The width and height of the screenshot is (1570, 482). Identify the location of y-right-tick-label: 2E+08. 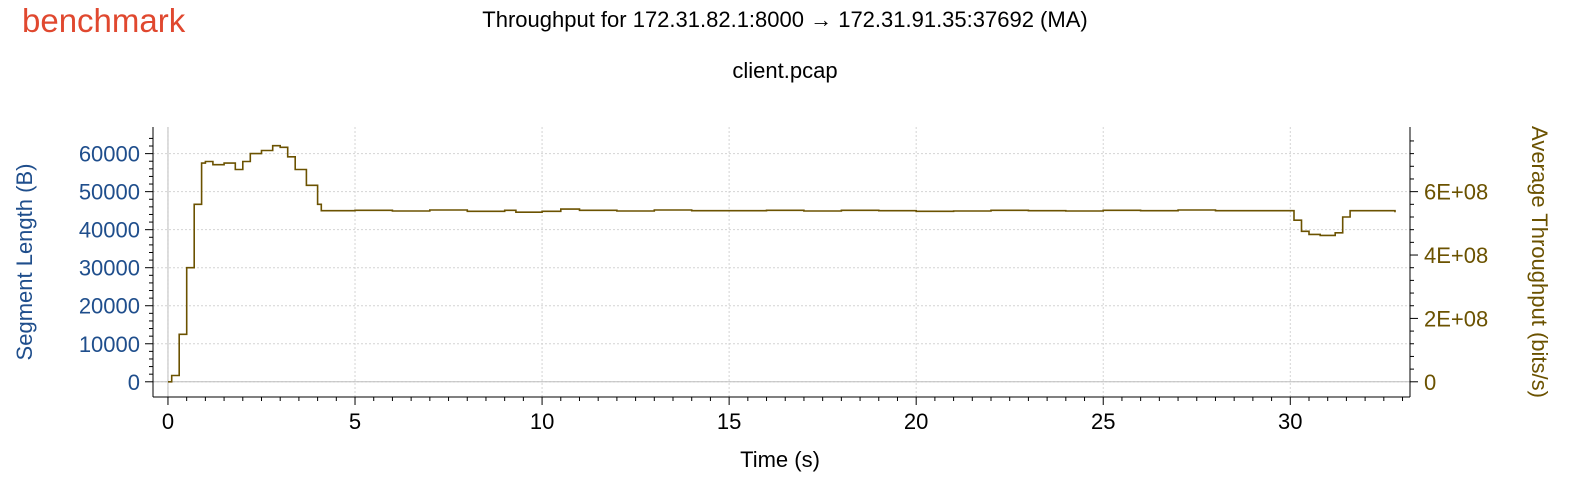
(1456, 318).